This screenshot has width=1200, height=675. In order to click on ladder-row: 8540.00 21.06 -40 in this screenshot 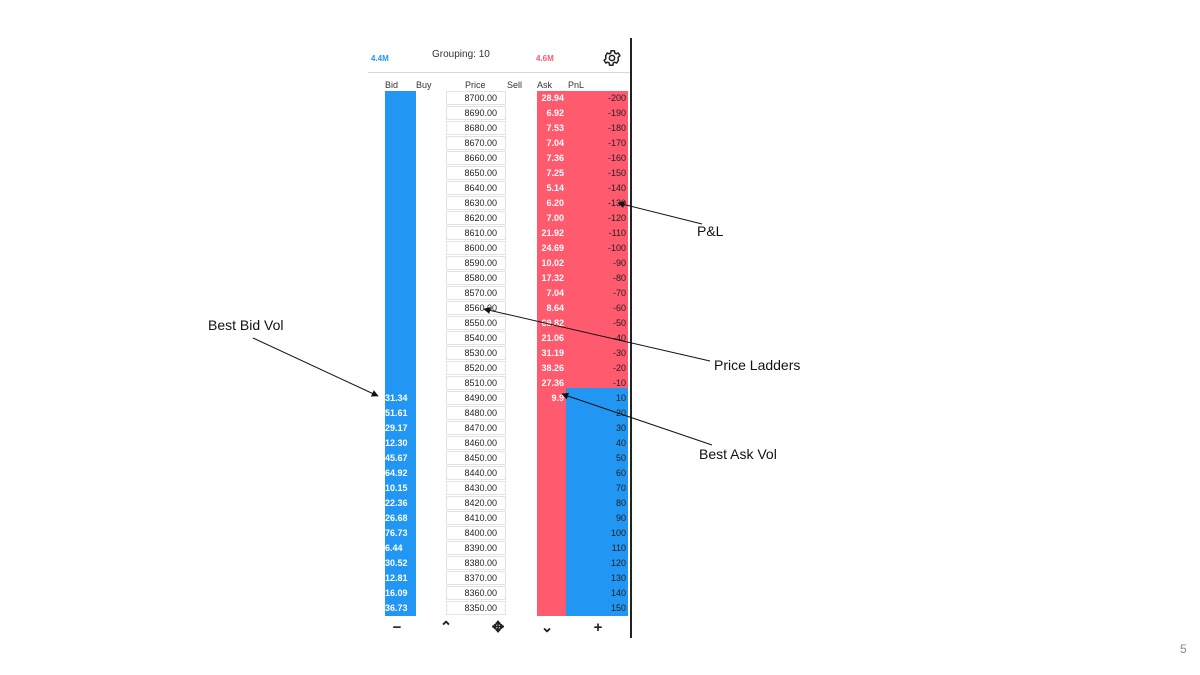, I will do `click(499, 338)`.